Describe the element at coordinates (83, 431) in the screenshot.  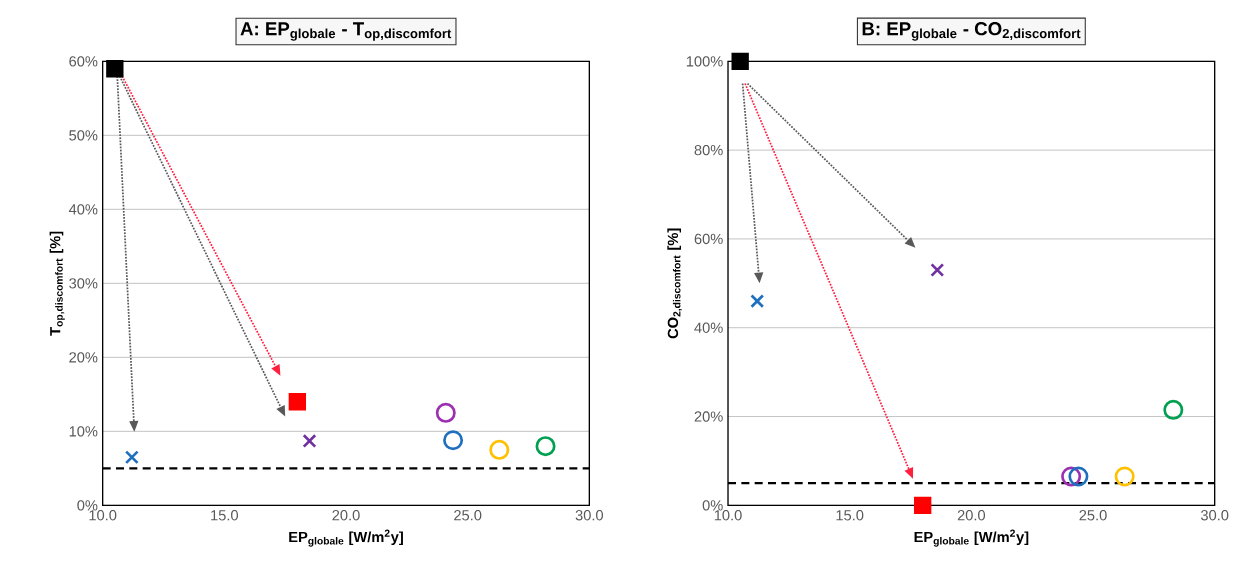
I see `y-tick-label: 10%` at that location.